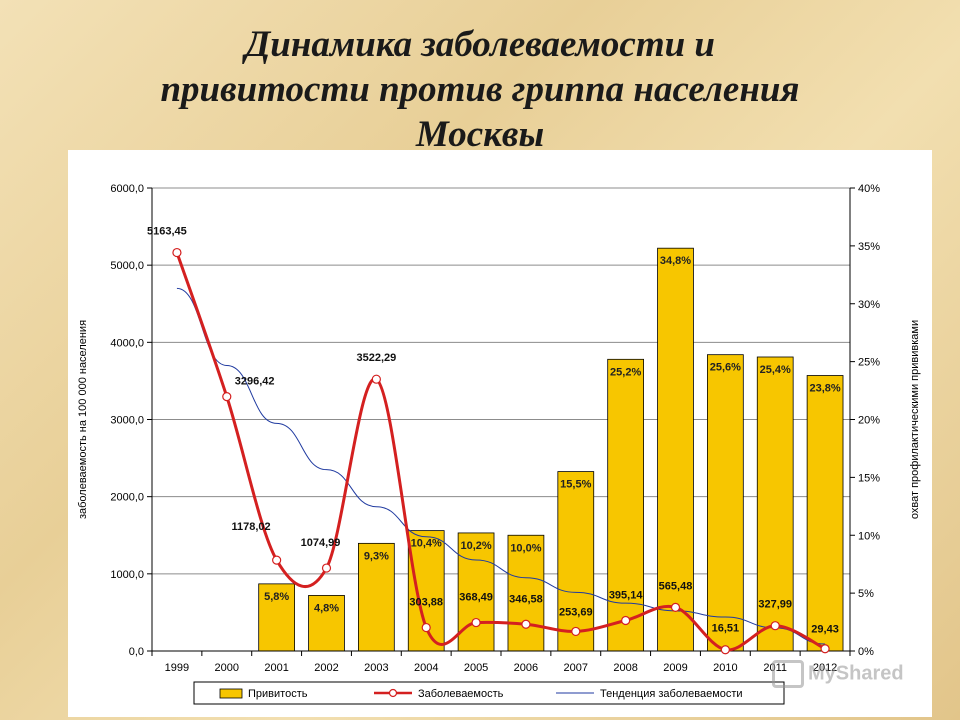 This screenshot has width=960, height=720. I want to click on watermark-text: MyShared, so click(856, 673).